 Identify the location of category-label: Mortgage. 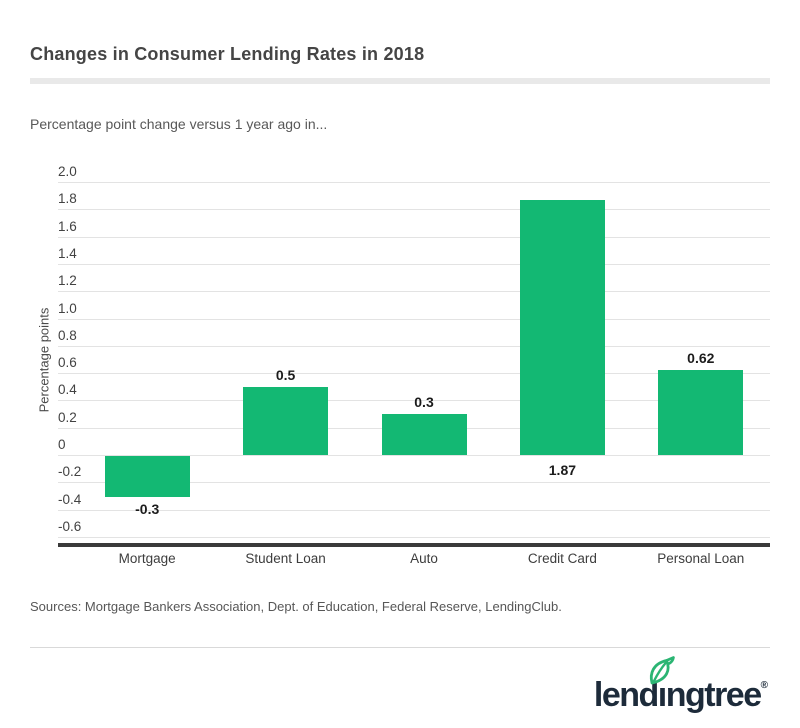
(147, 558).